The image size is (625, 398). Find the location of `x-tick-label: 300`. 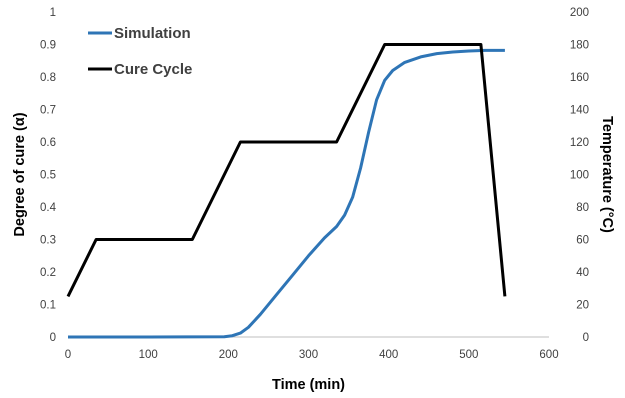

x-tick-label: 300 is located at coordinates (308, 355).